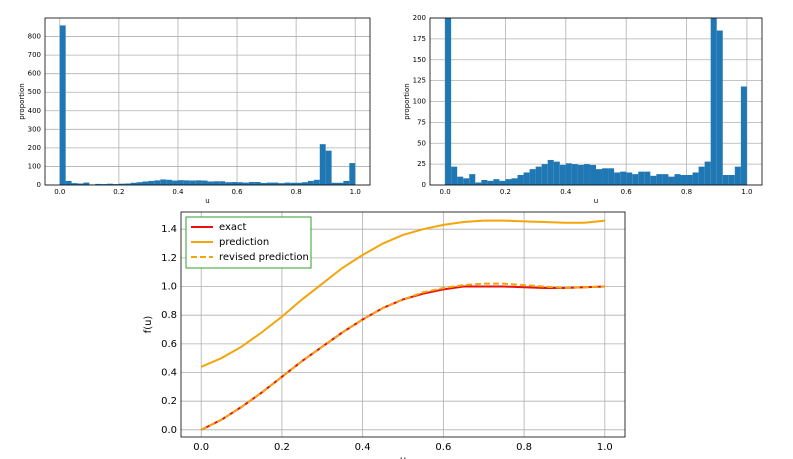 Image resolution: width=793 pixels, height=459 pixels. What do you see at coordinates (34, 129) in the screenshot?
I see `y-tick-label: 300` at bounding box center [34, 129].